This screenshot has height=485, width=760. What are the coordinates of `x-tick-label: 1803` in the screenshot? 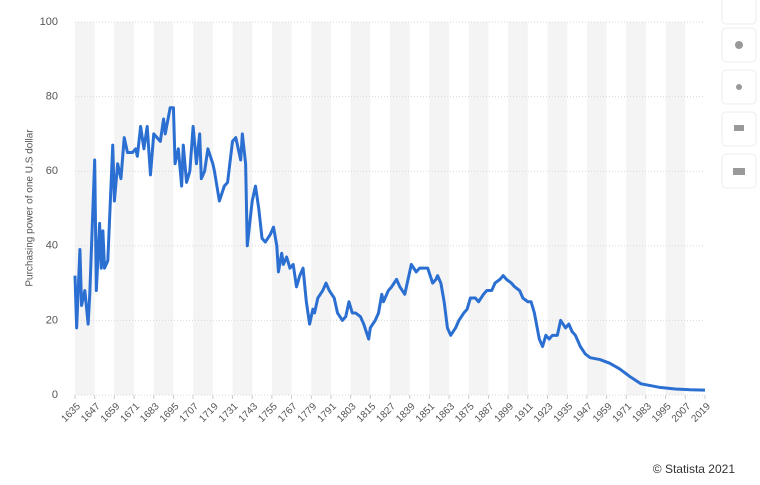 It's located at (347, 413).